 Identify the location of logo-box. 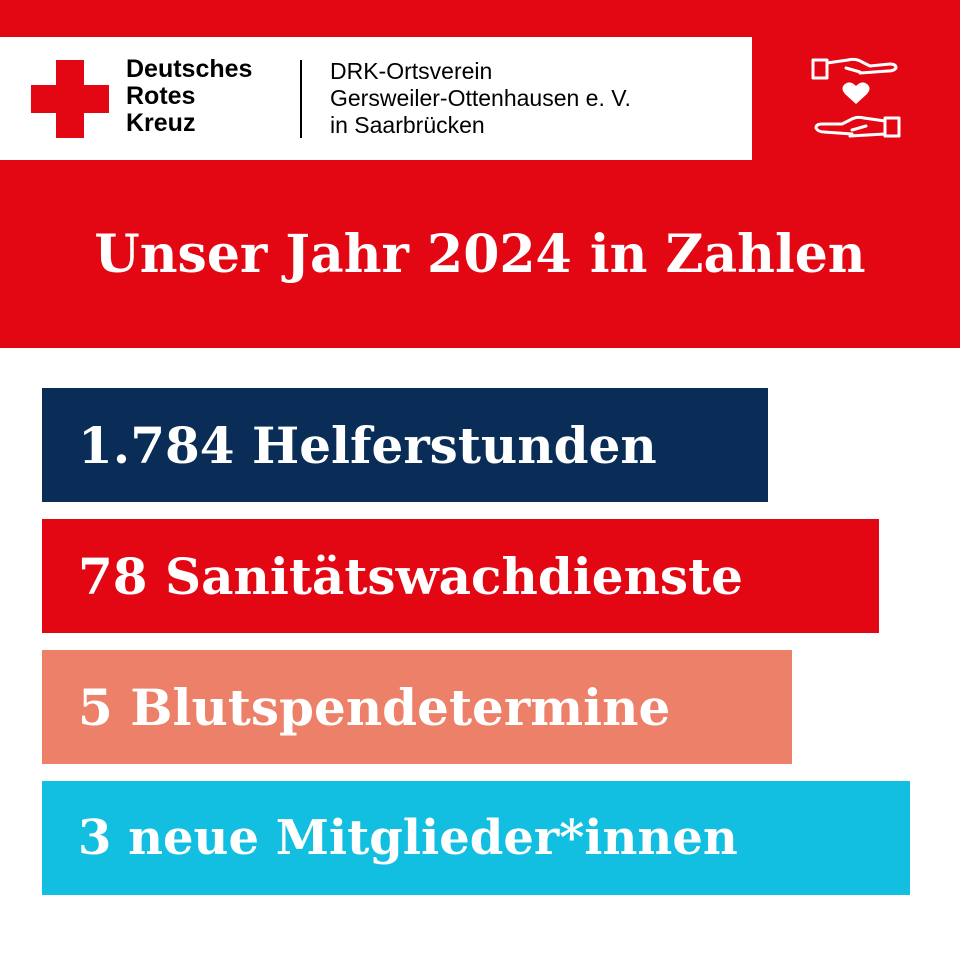
(376, 98).